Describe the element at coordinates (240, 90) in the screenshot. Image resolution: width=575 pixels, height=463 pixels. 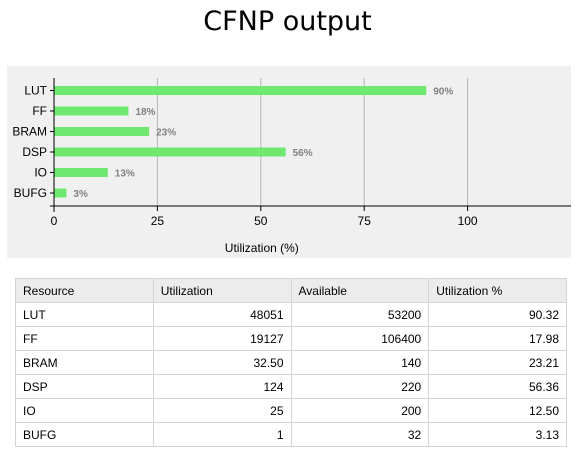
I see `bar-lut` at that location.